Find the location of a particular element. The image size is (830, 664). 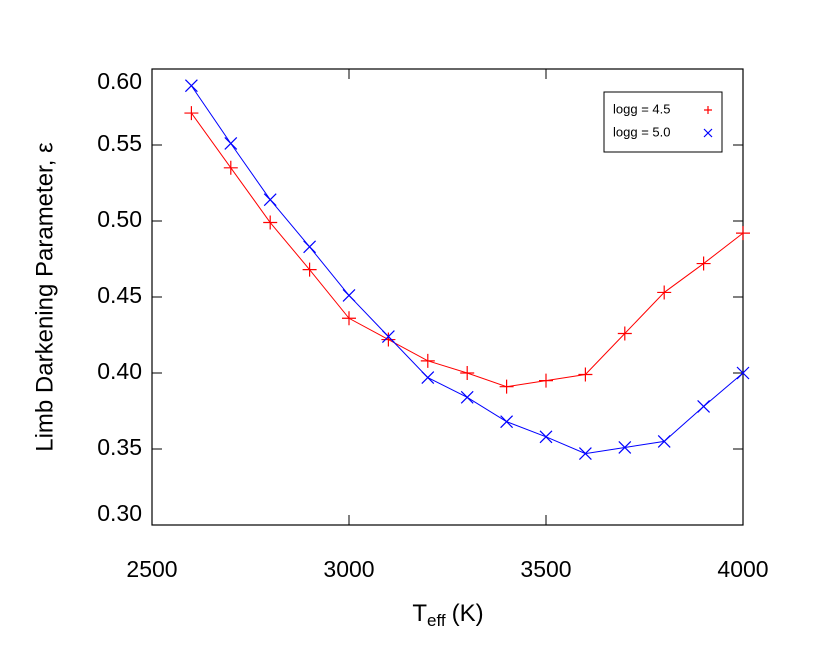

x-label-symbol: T is located at coordinates (419, 613).